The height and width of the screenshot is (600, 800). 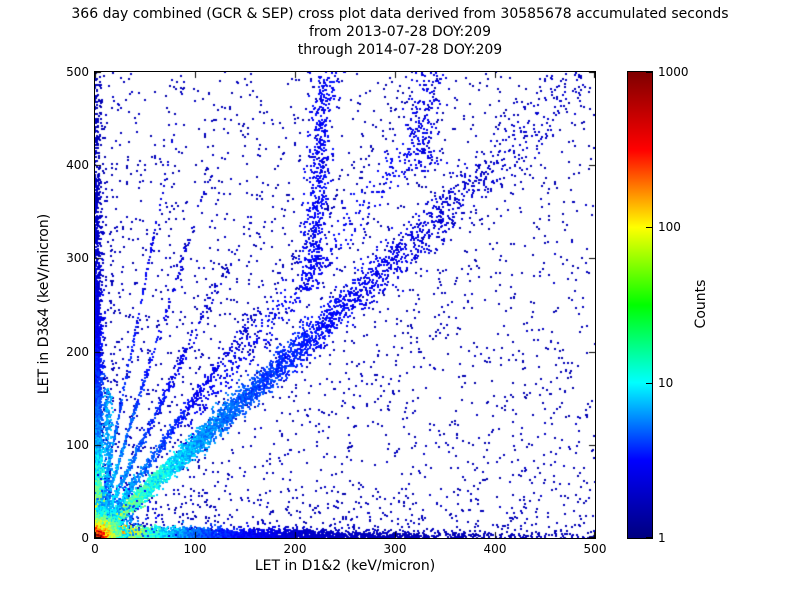 What do you see at coordinates (77, 72) in the screenshot?
I see `y-tick-label: 500` at bounding box center [77, 72].